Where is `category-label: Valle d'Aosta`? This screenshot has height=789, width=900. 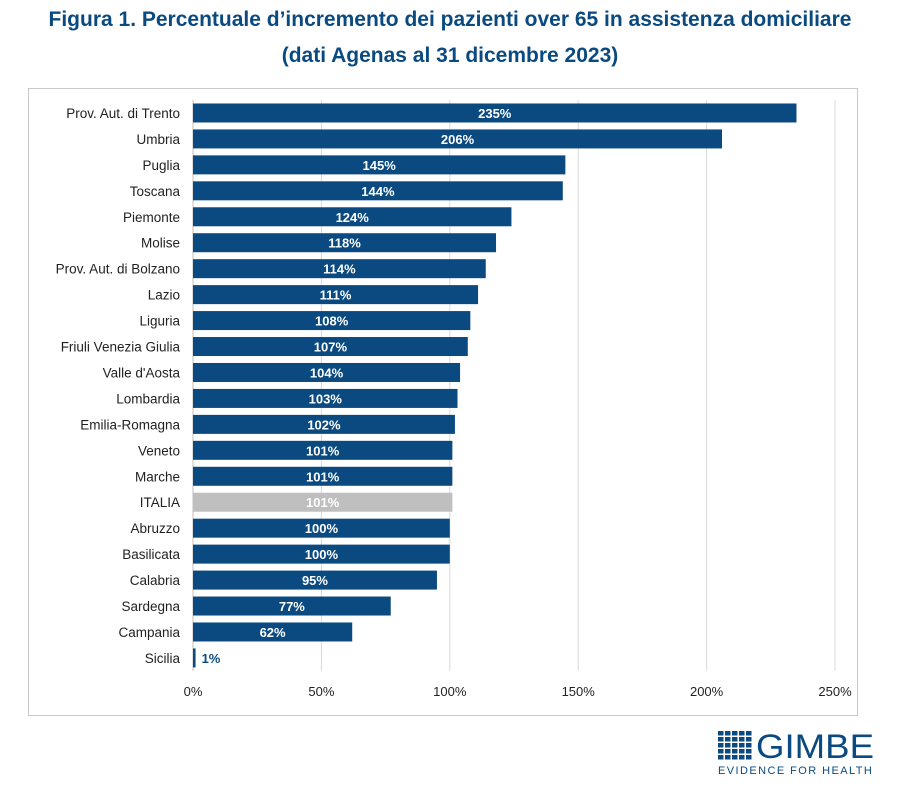
category-label: Valle d'Aosta is located at coordinates (142, 372).